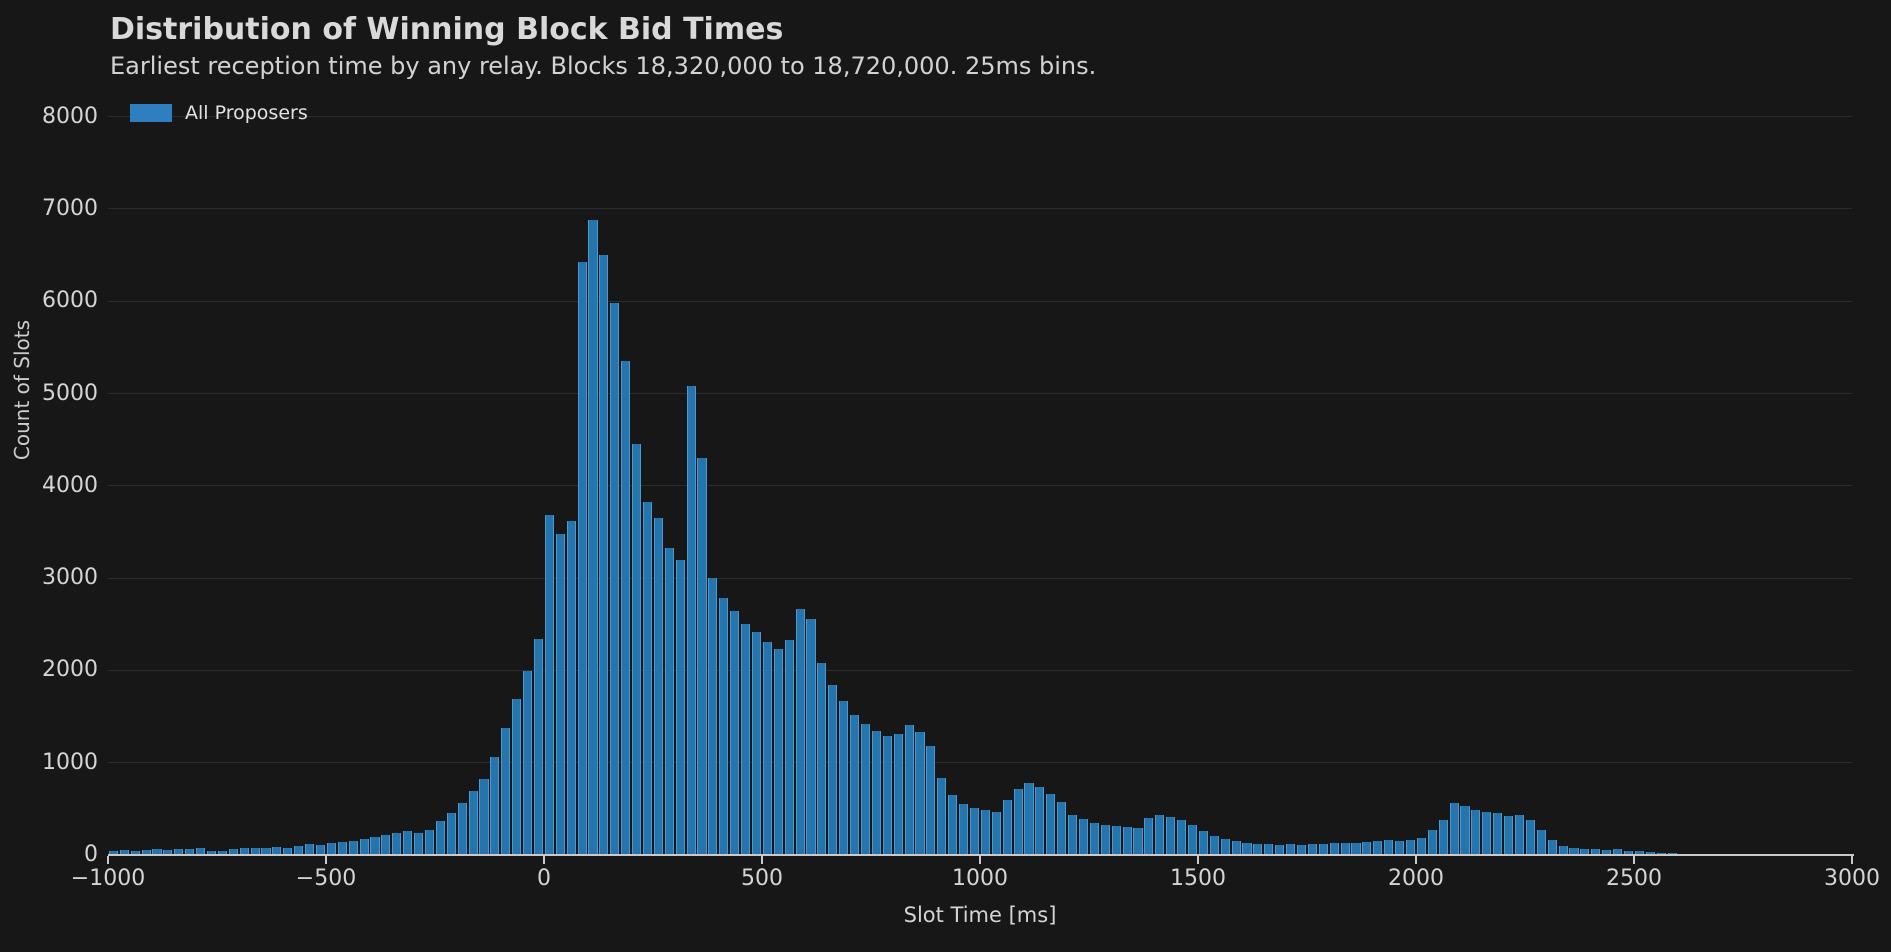  Describe the element at coordinates (980, 915) in the screenshot. I see `x-axis-title: Slot Time [ms]` at that location.